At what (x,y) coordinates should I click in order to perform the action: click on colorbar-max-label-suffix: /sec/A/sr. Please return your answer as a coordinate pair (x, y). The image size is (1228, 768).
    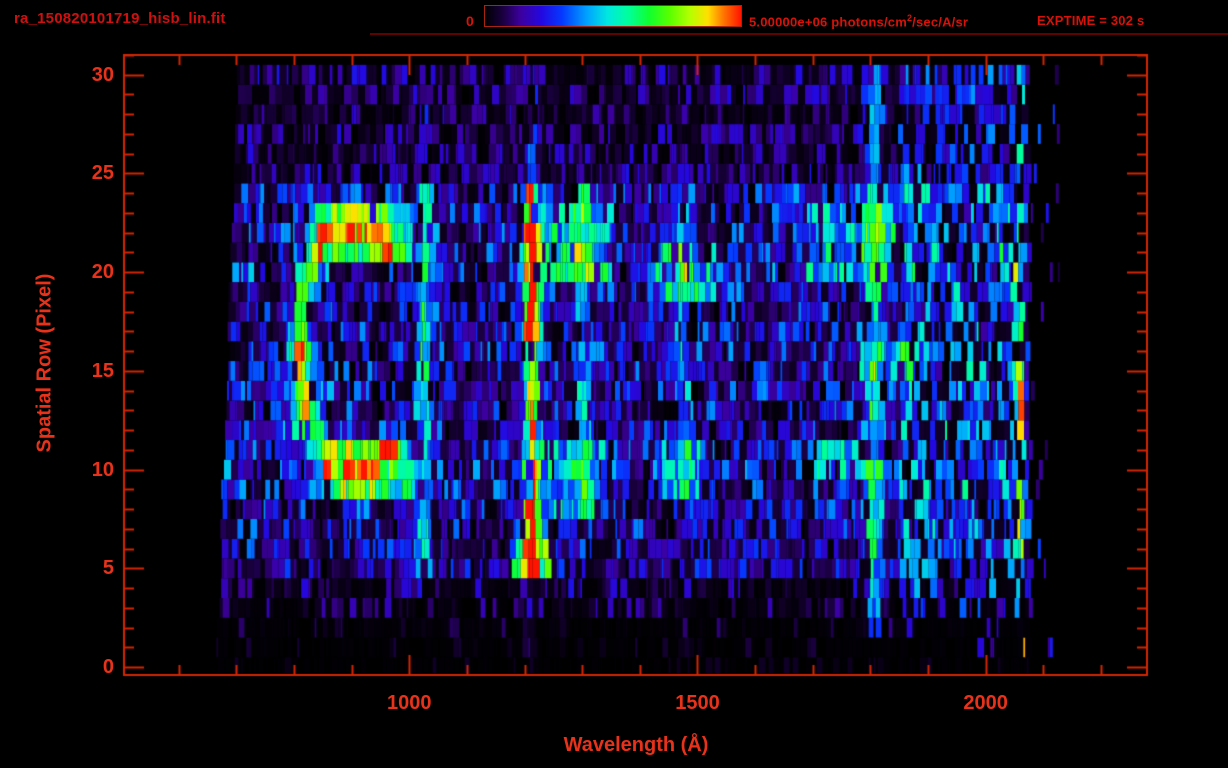
    Looking at the image, I should click on (940, 22).